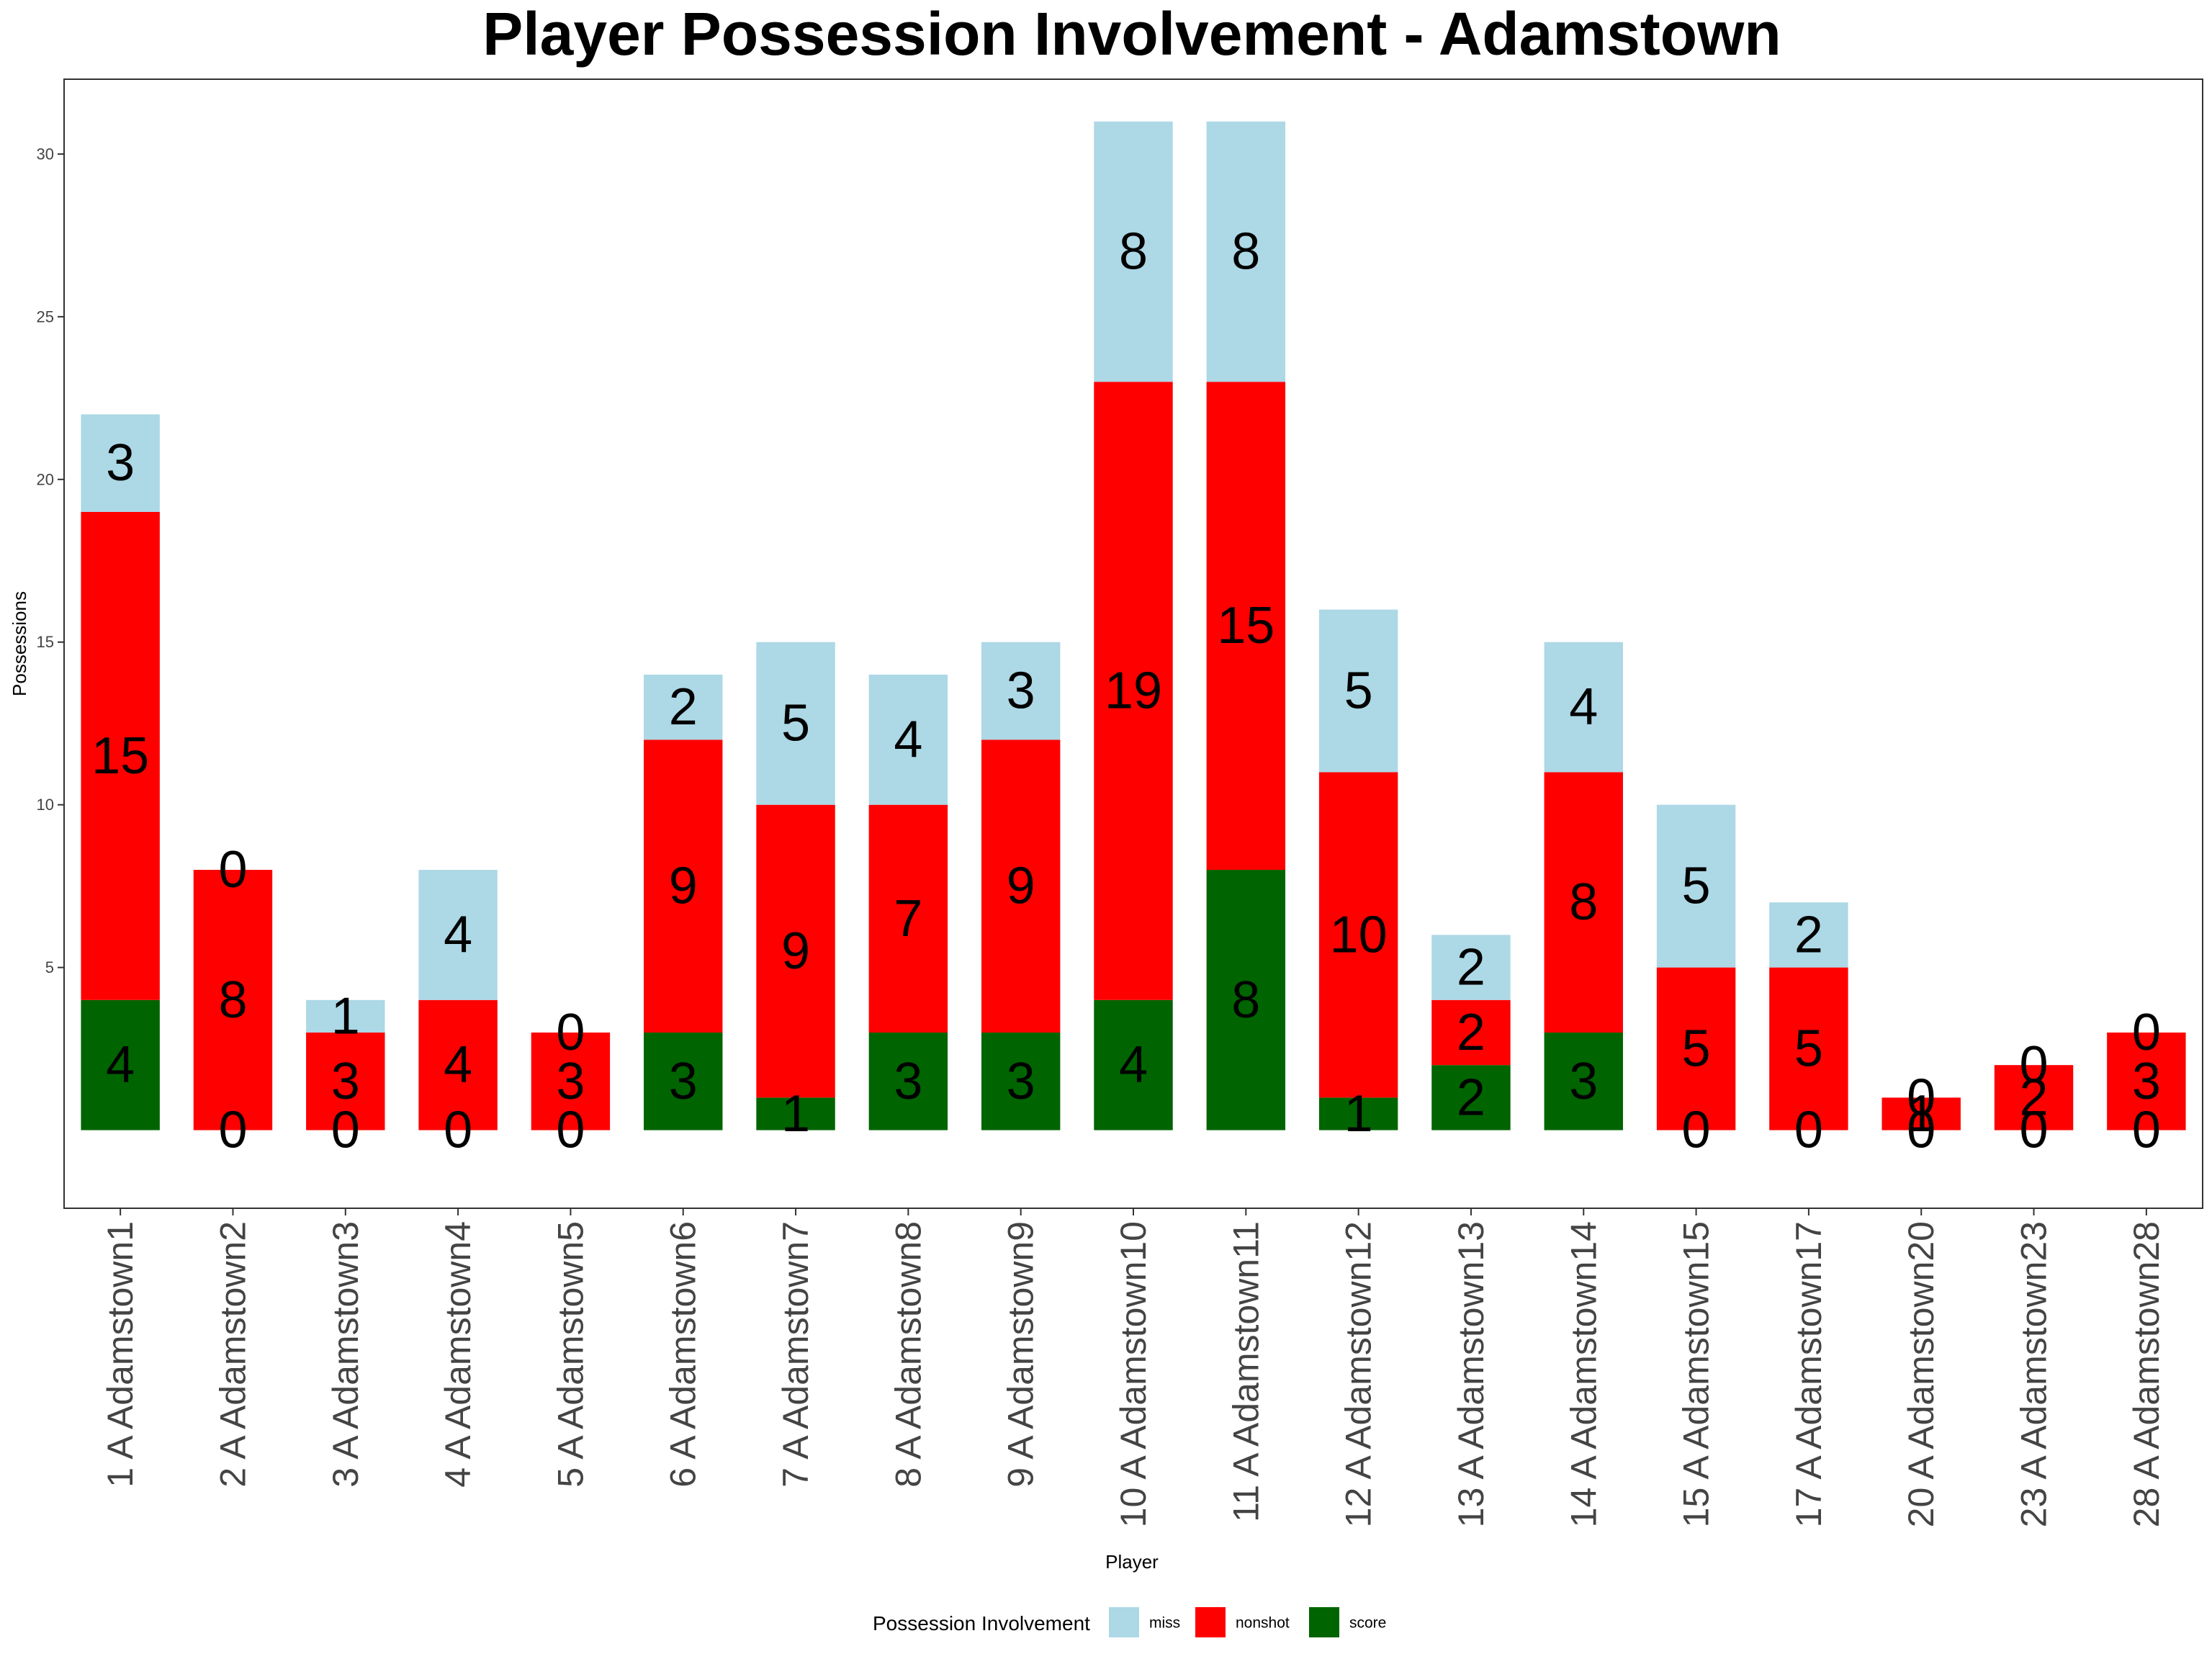 Image resolution: width=2212 pixels, height=1659 pixels. What do you see at coordinates (2035, 1130) in the screenshot?
I see `bar-label-score-18: 0` at bounding box center [2035, 1130].